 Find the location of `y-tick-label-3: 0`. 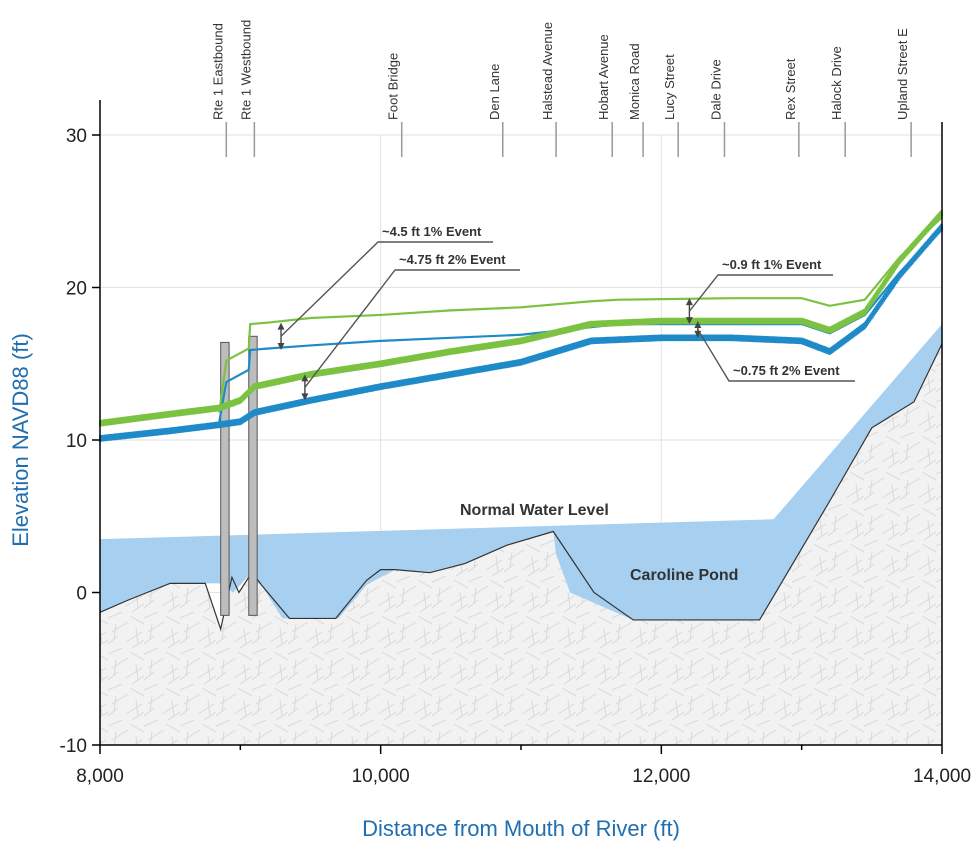

y-tick-label-3: 0 is located at coordinates (81, 594).